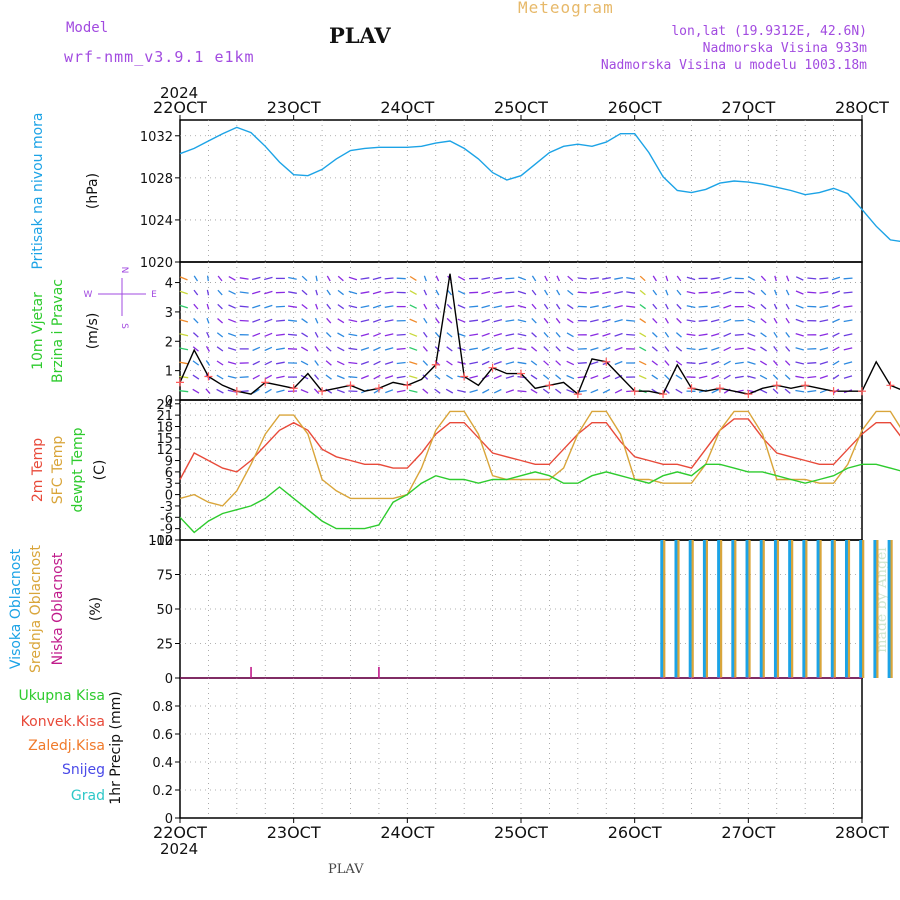  What do you see at coordinates (166, 530) in the screenshot?
I see `y-tick-label-temperature: -9` at bounding box center [166, 530].